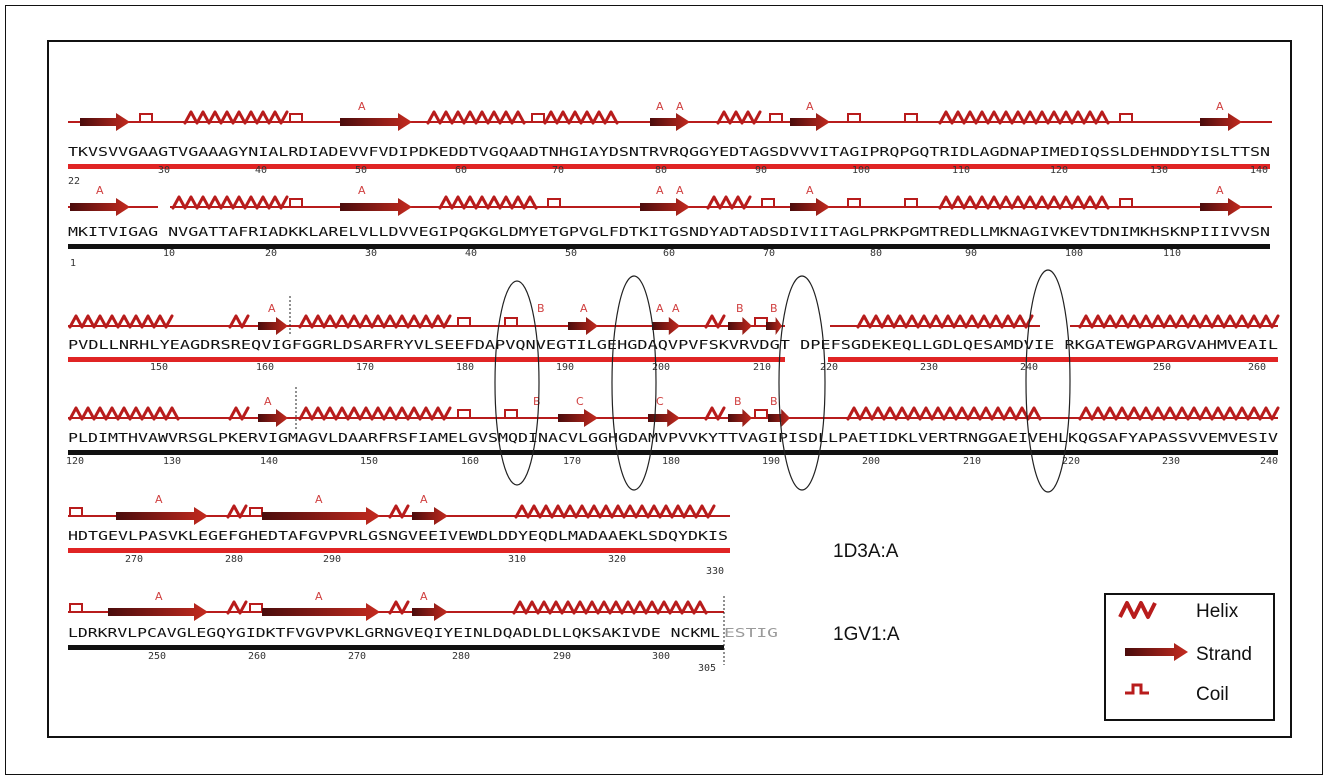  What do you see at coordinates (769, 253) in the screenshot?
I see `tick-label: 70` at bounding box center [769, 253].